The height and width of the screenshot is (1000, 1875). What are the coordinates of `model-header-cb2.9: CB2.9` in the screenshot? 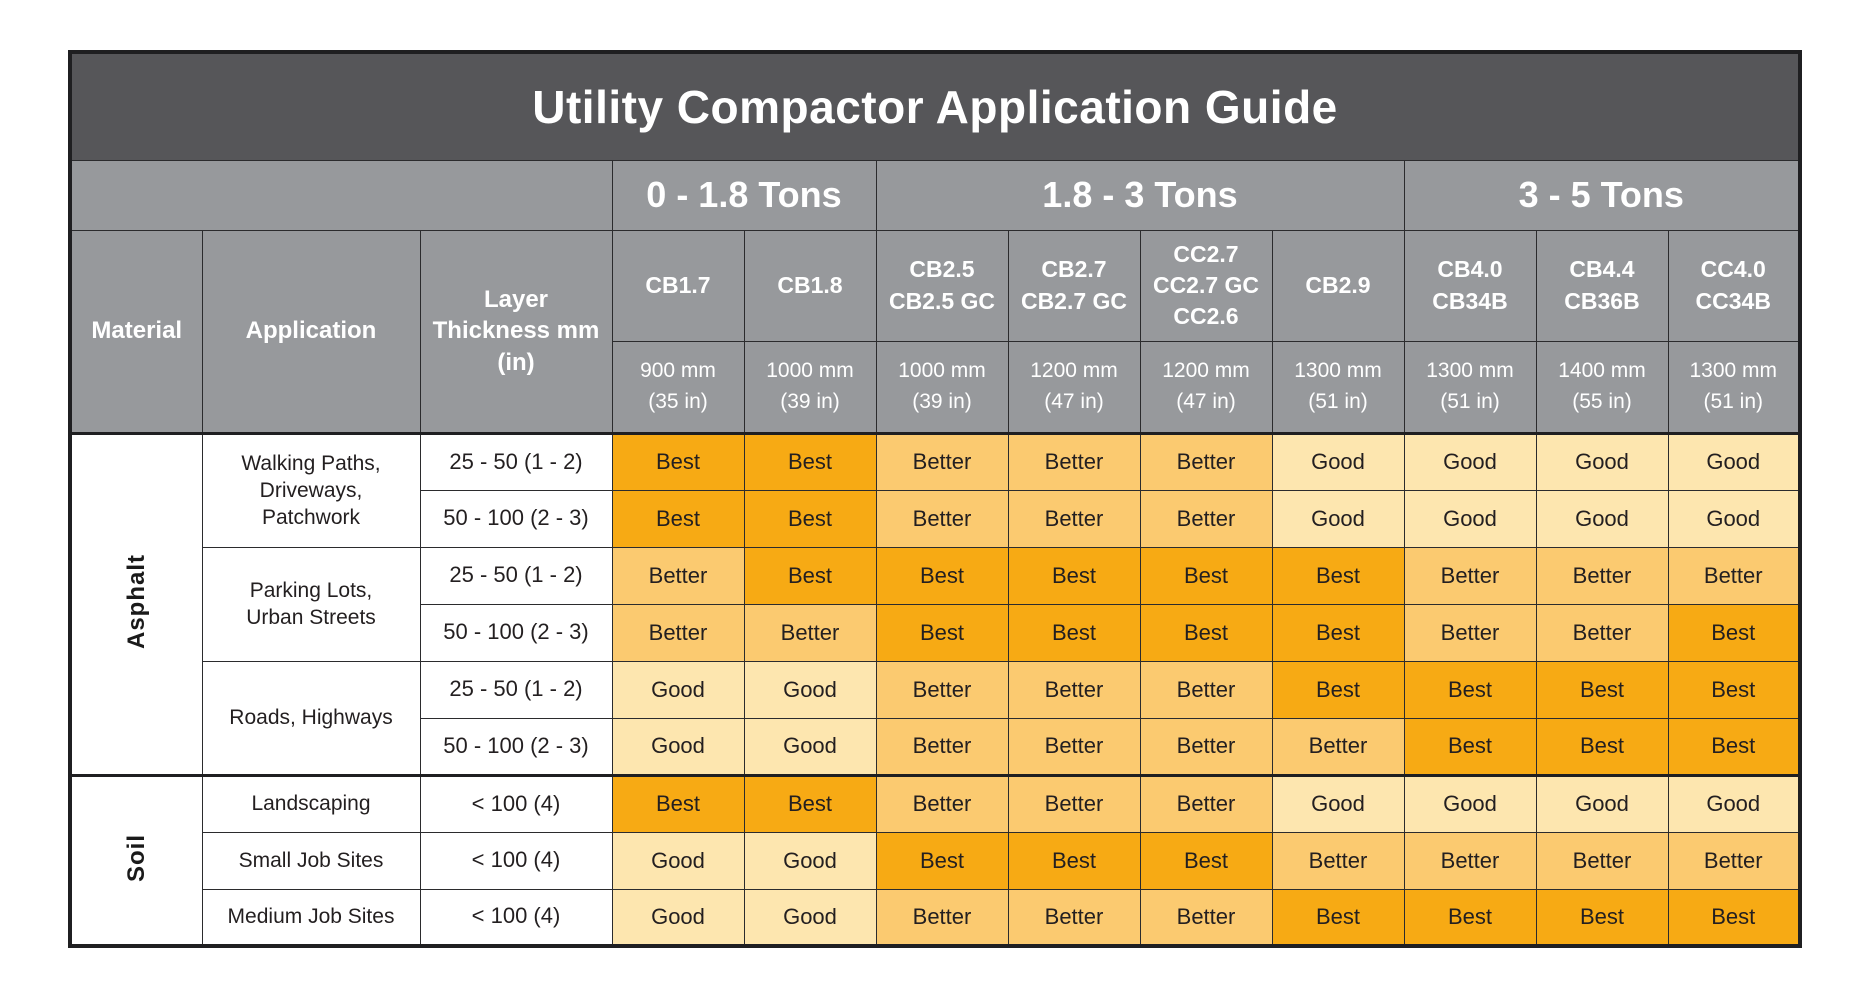 It's located at (1338, 285).